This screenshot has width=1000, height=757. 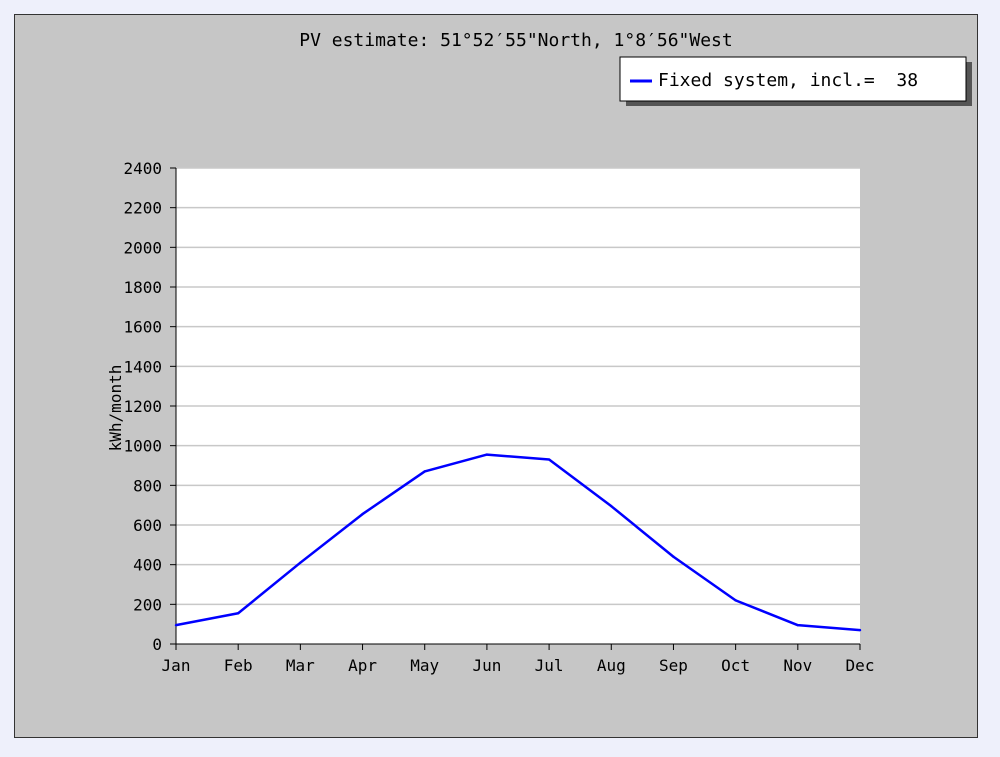 I want to click on y-tick-label: 1600, so click(x=142, y=327).